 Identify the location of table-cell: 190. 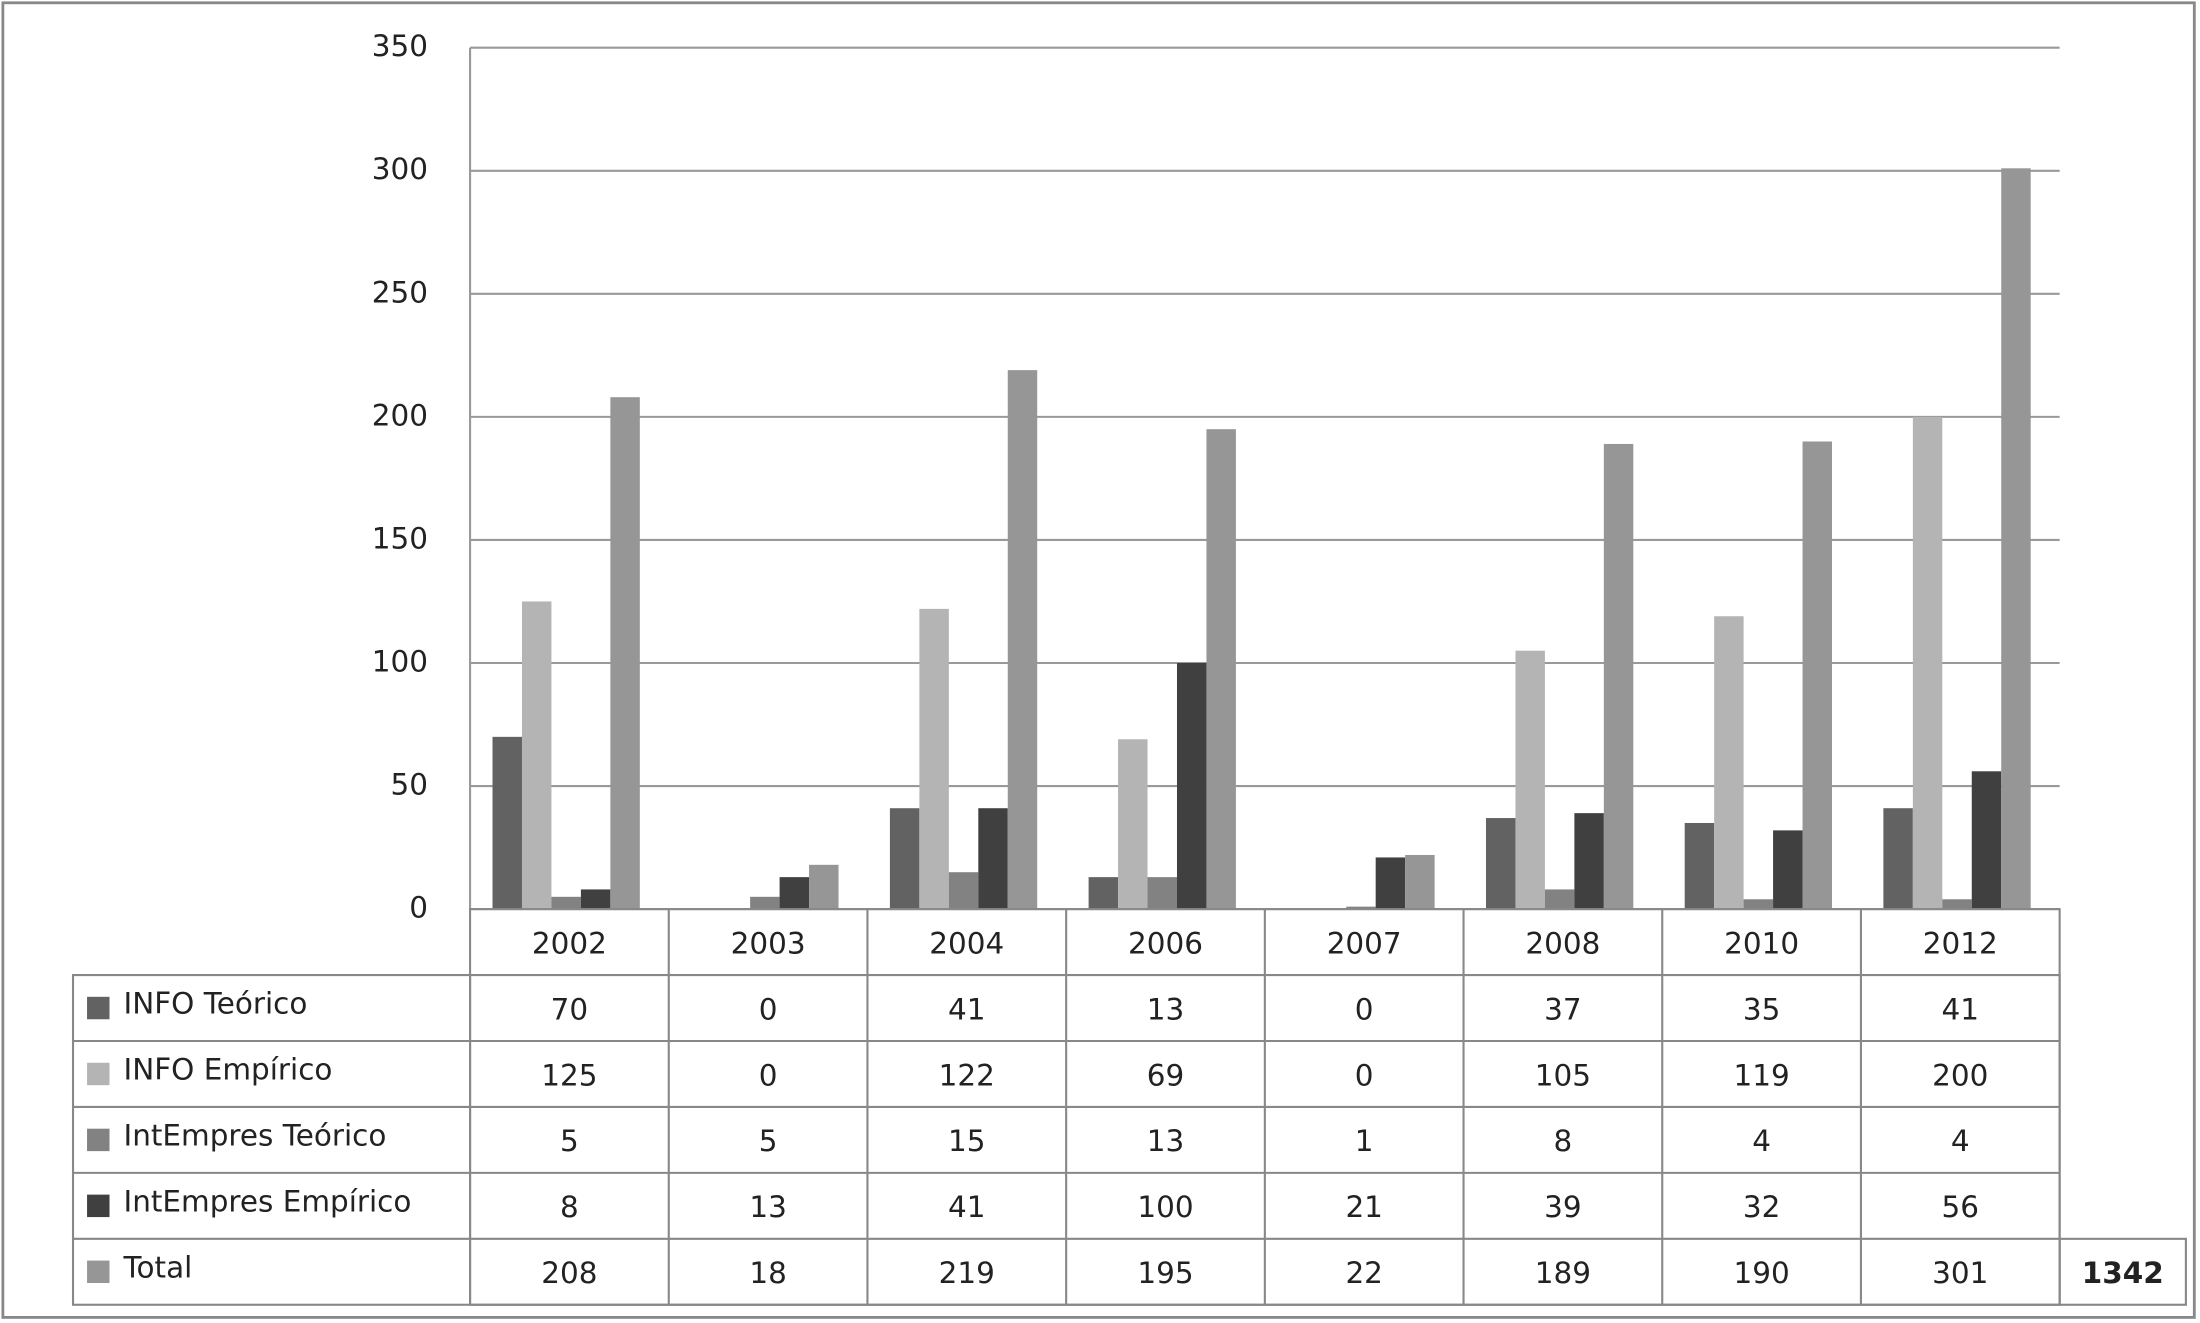
(1761, 1273).